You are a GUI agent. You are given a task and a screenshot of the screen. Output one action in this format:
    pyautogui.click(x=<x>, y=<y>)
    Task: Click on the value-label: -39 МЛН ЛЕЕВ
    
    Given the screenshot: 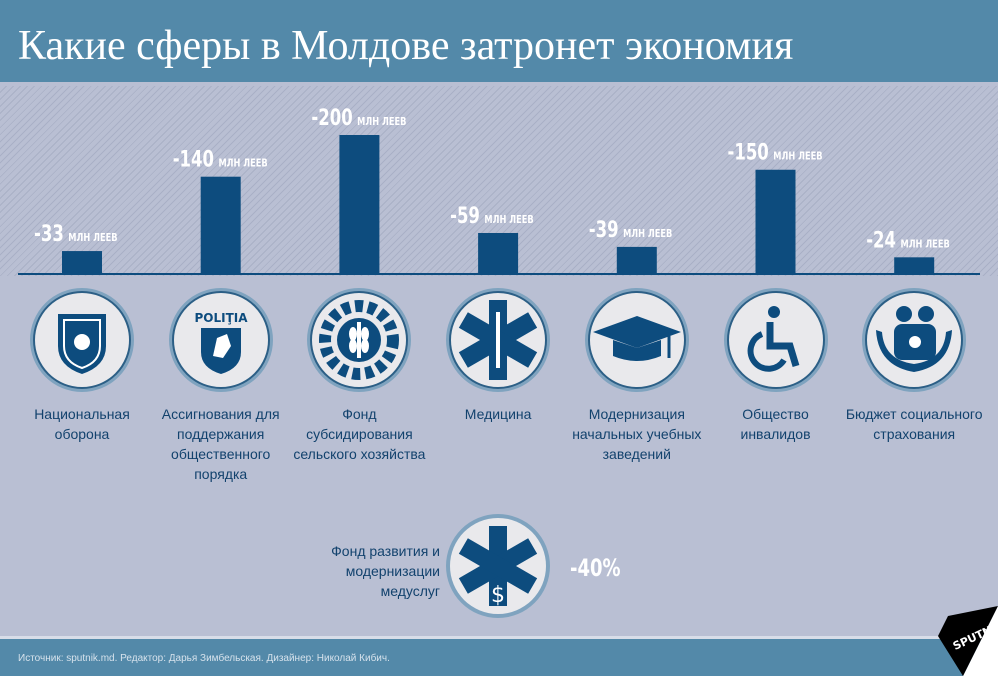 What is the action you would take?
    pyautogui.click(x=631, y=230)
    